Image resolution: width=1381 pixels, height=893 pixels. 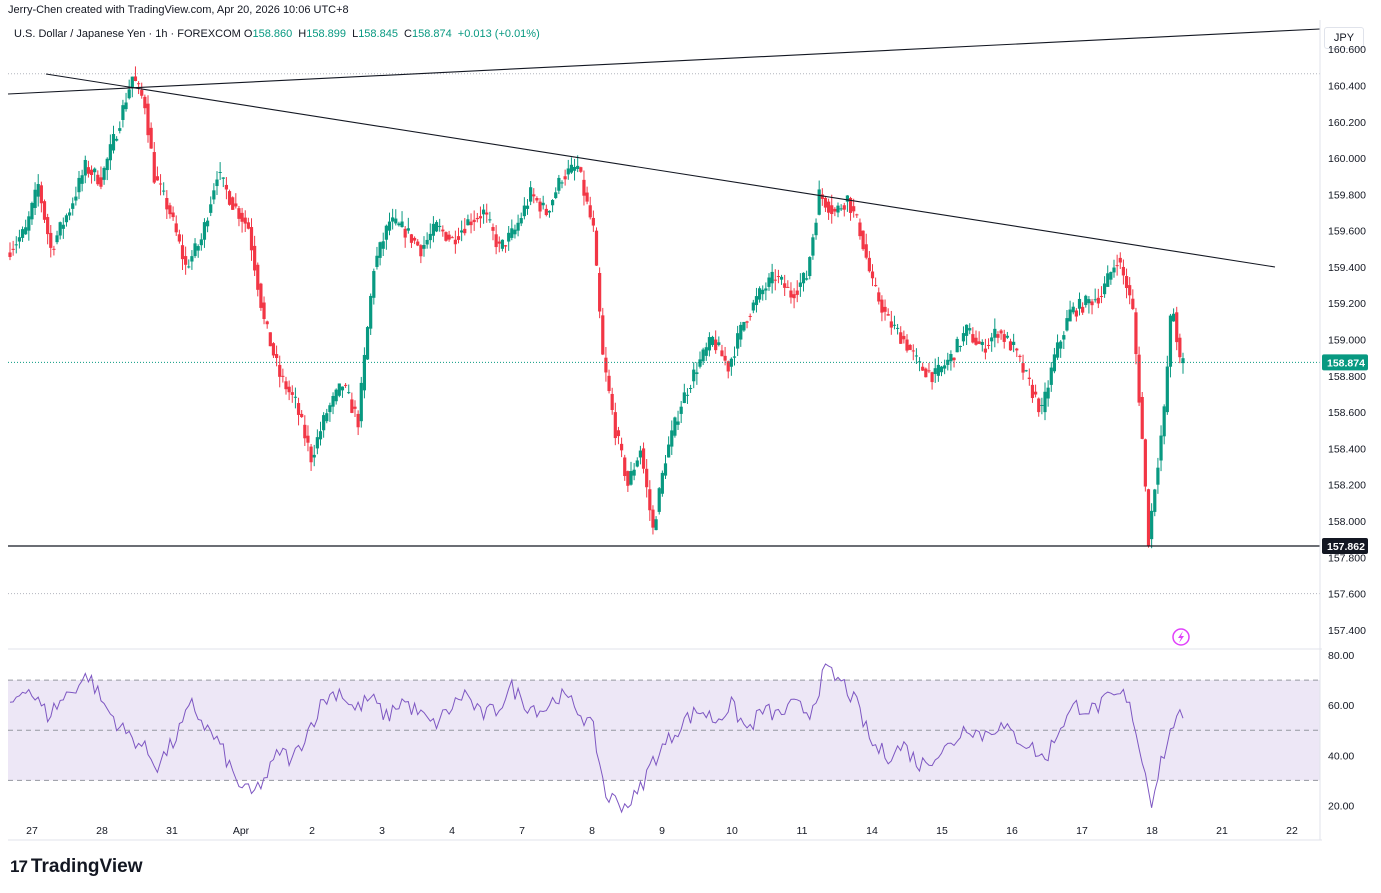 What do you see at coordinates (1347, 232) in the screenshot?
I see `price-tick-label: 159.600` at bounding box center [1347, 232].